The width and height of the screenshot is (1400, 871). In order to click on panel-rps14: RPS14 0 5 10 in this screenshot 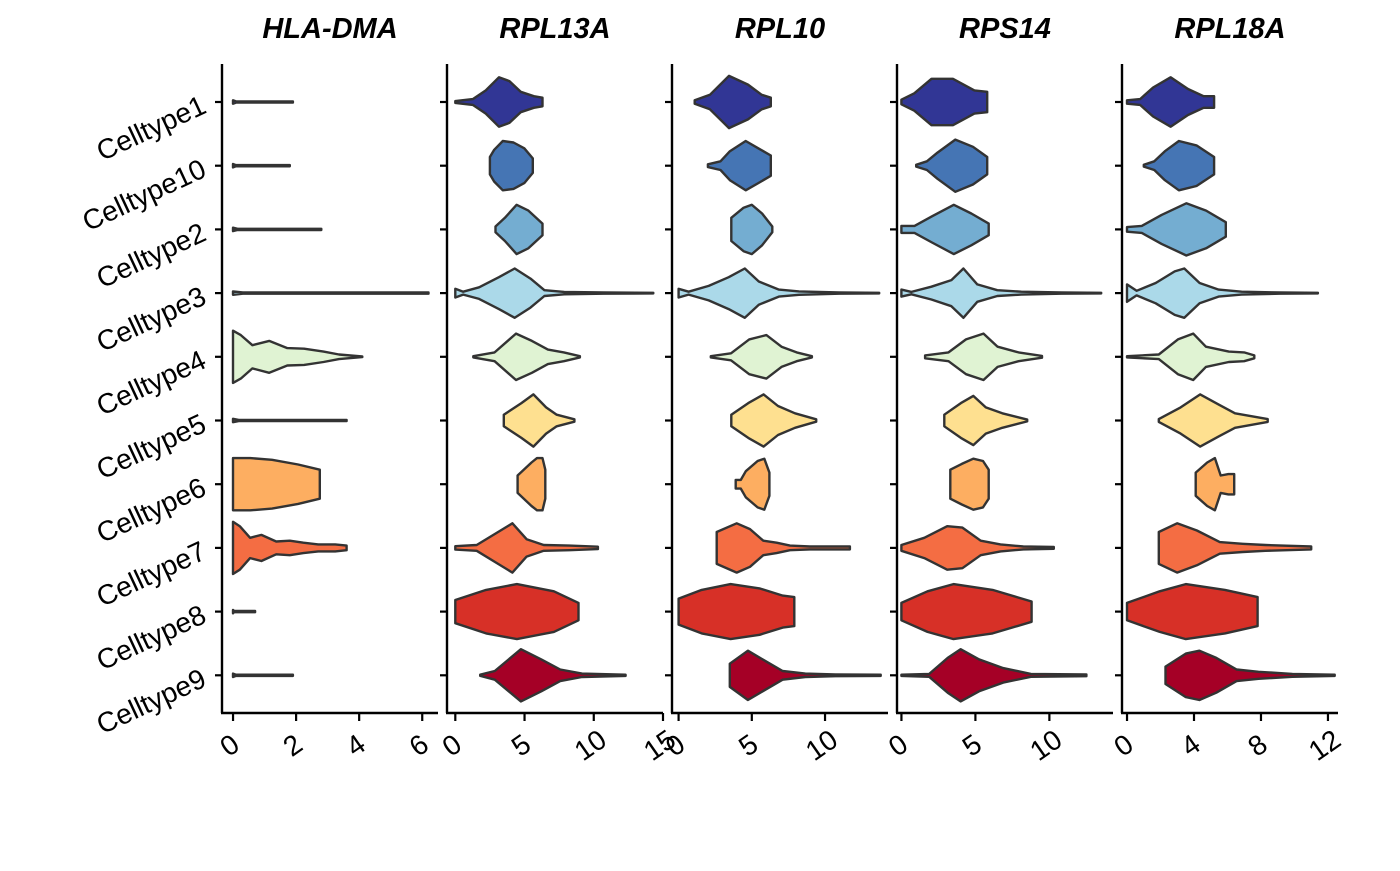, I will do `click(998, 390)`.